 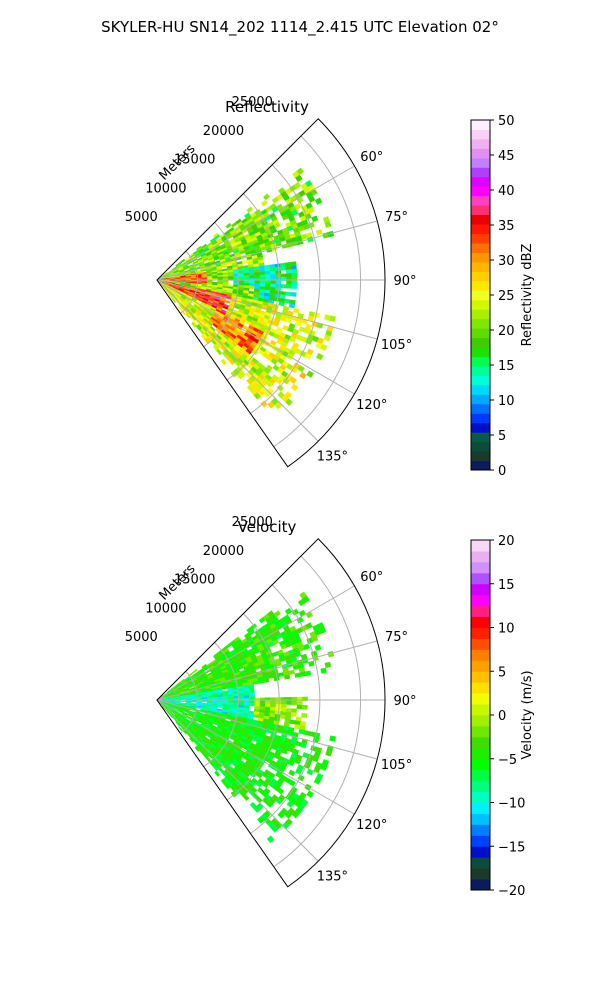 I want to click on colorbar-tick-label: −5, so click(x=507, y=760).